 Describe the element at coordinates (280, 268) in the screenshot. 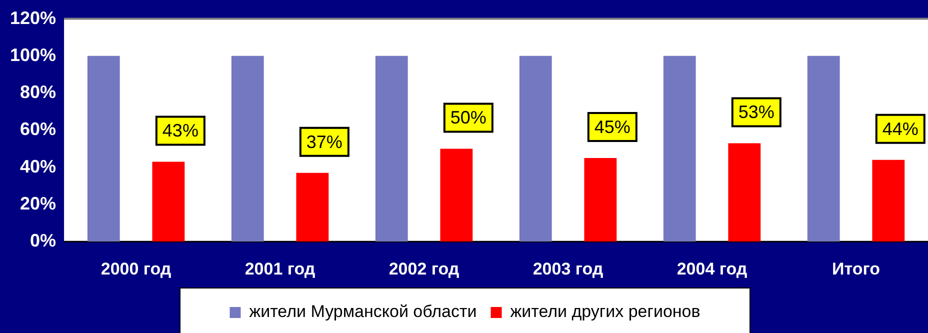

I see `x-tick-label: 2001 год` at that location.